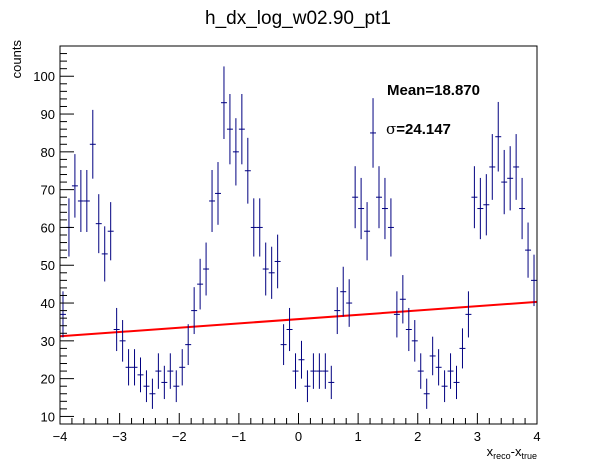  Describe the element at coordinates (48, 379) in the screenshot. I see `y-tick-label: 20` at that location.